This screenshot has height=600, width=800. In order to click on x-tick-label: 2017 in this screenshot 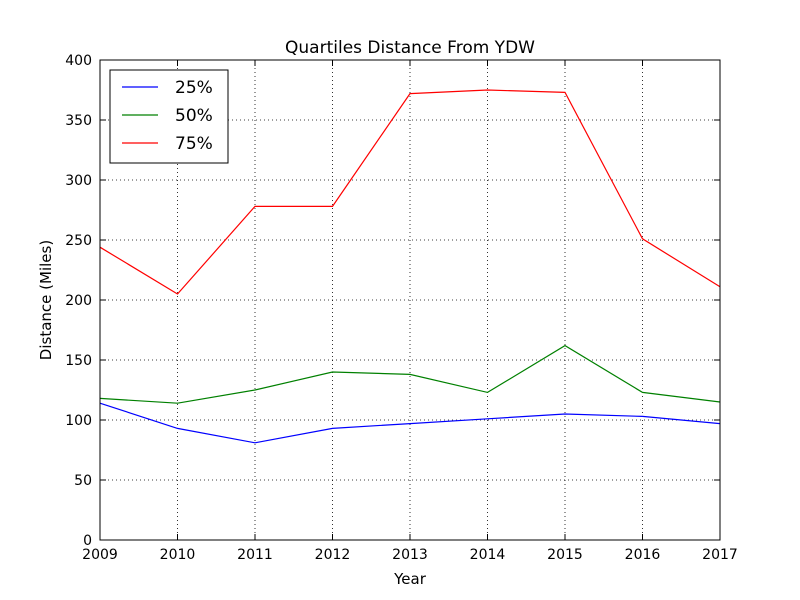, I will do `click(720, 555)`.